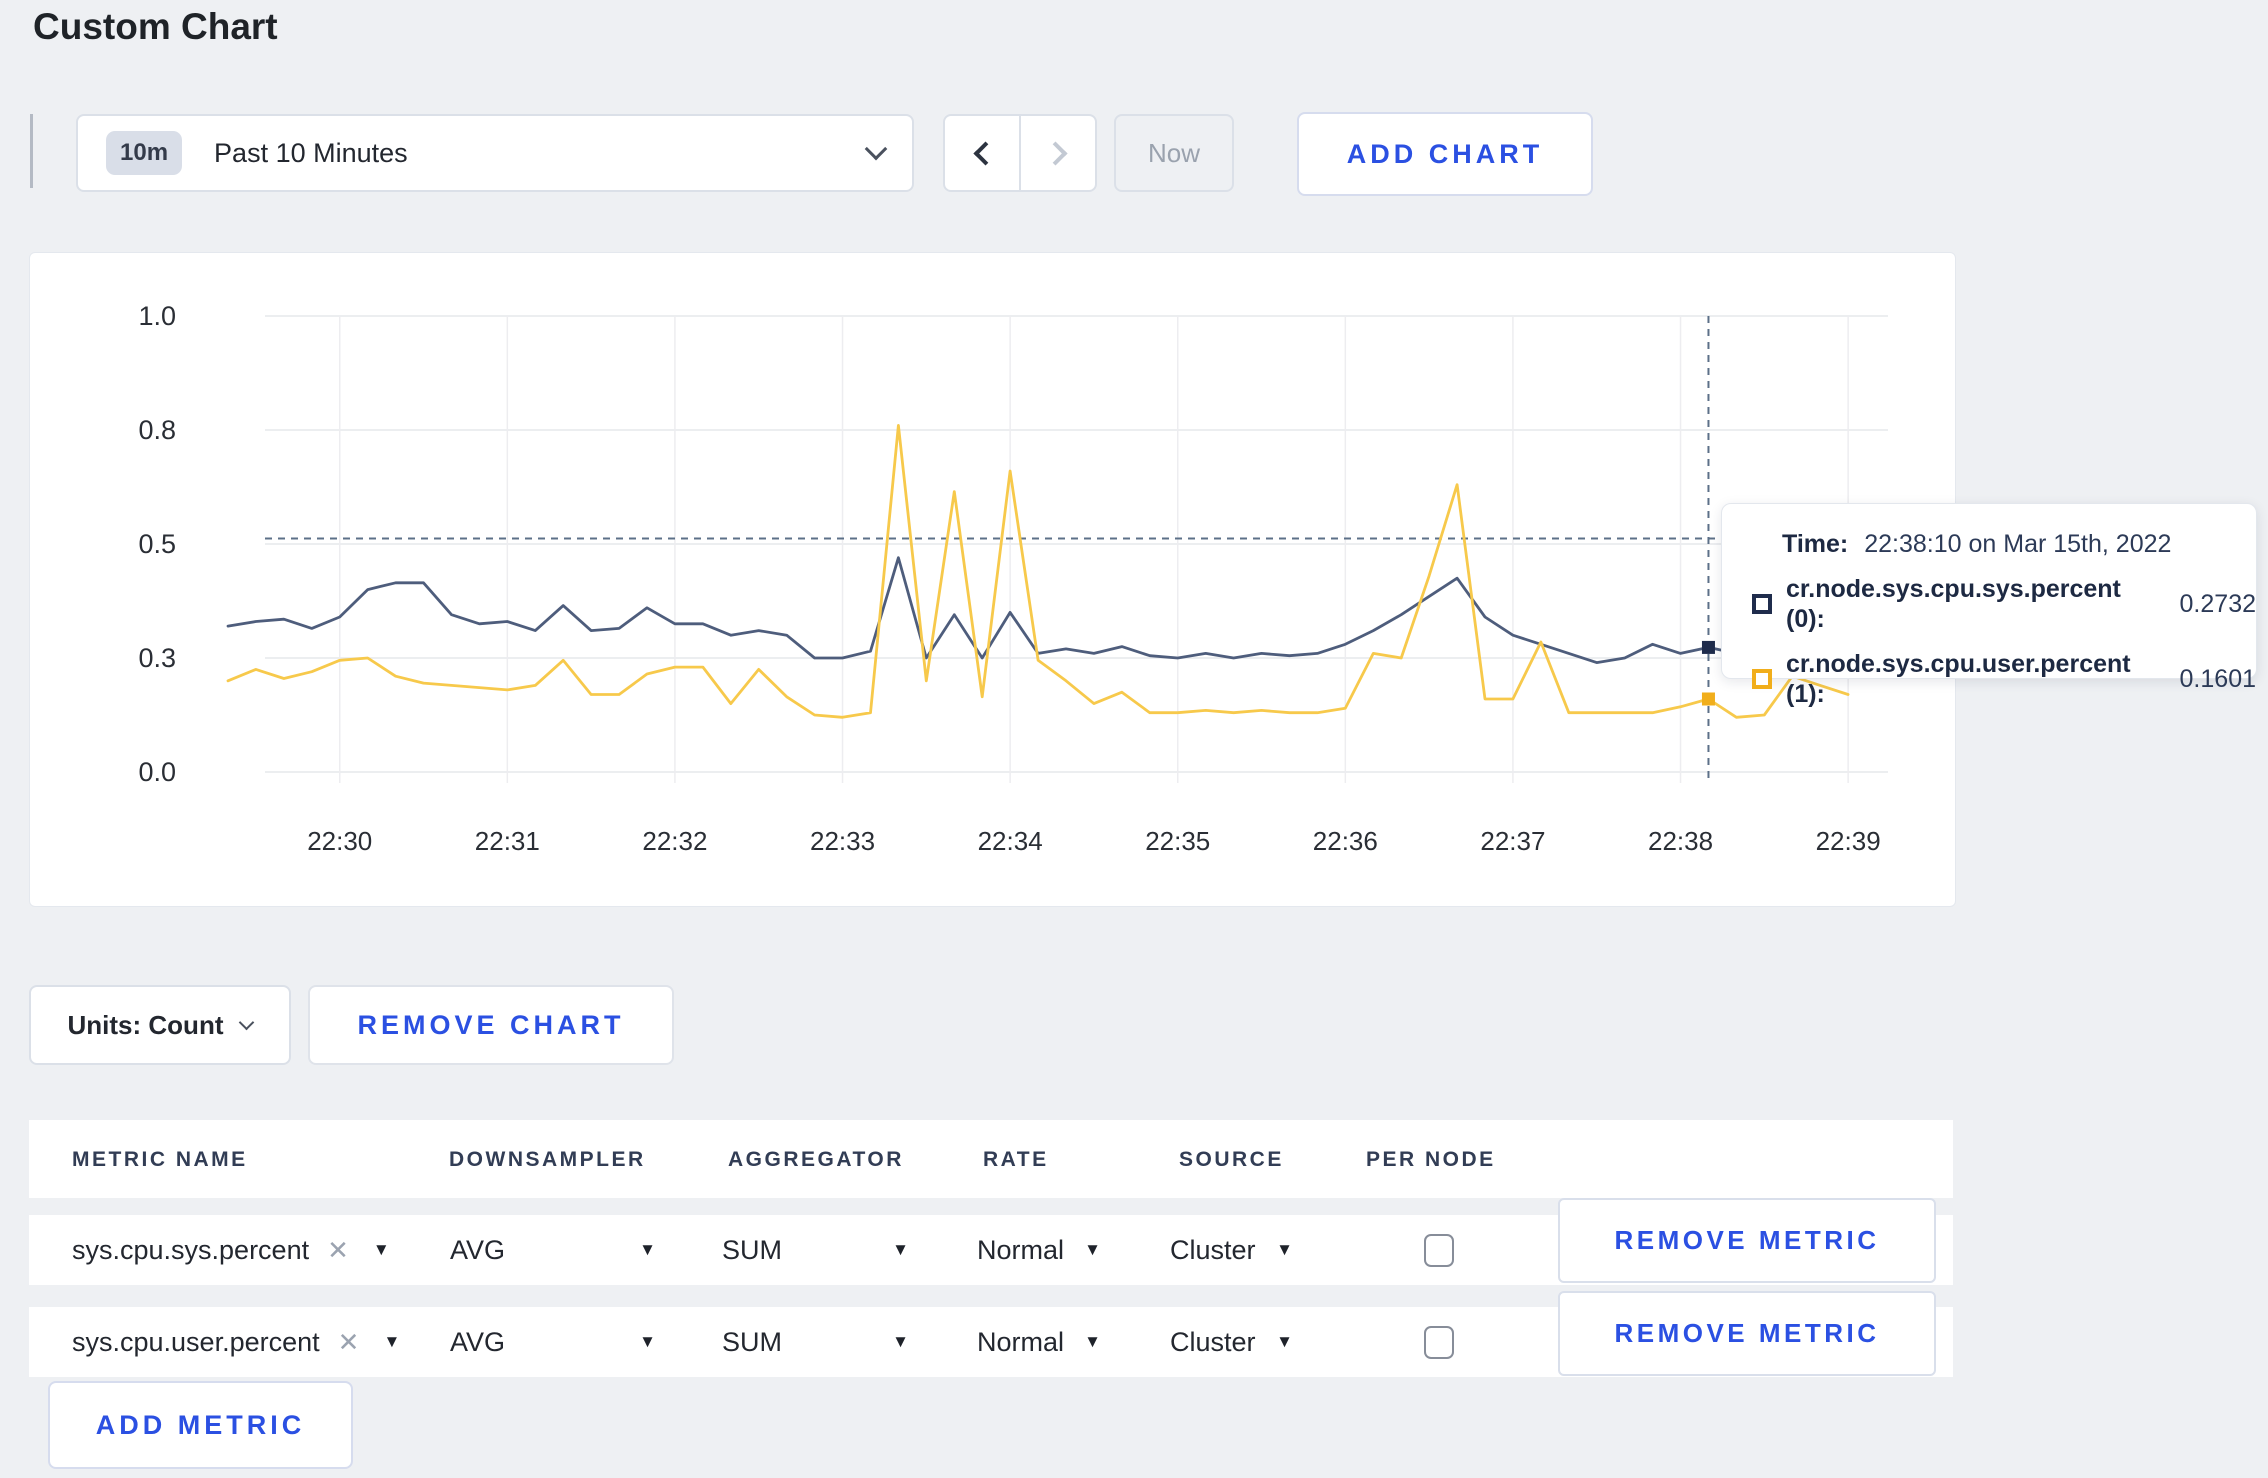 This screenshot has width=2268, height=1478. What do you see at coordinates (1016, 1159) in the screenshot?
I see `header-rate: RATE` at bounding box center [1016, 1159].